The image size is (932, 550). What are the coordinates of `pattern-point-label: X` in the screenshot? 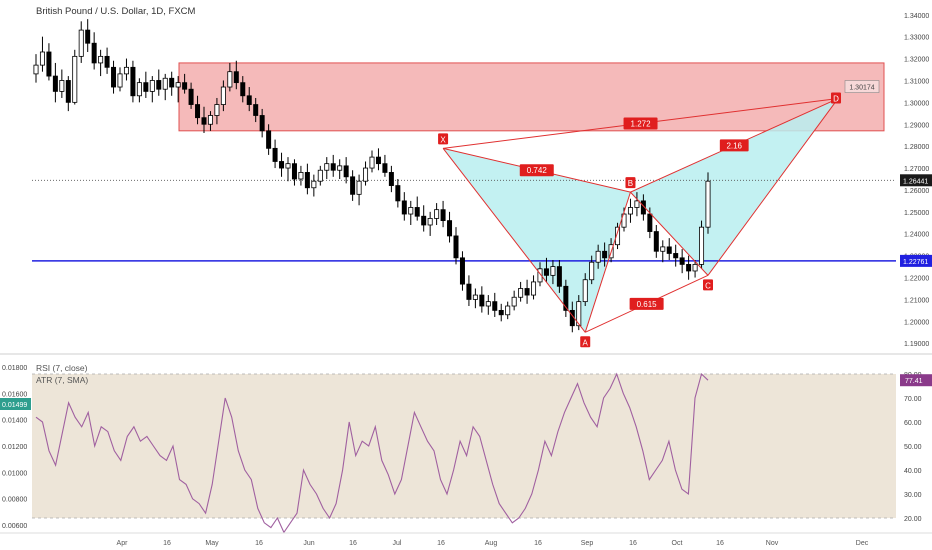 It's located at (443, 139).